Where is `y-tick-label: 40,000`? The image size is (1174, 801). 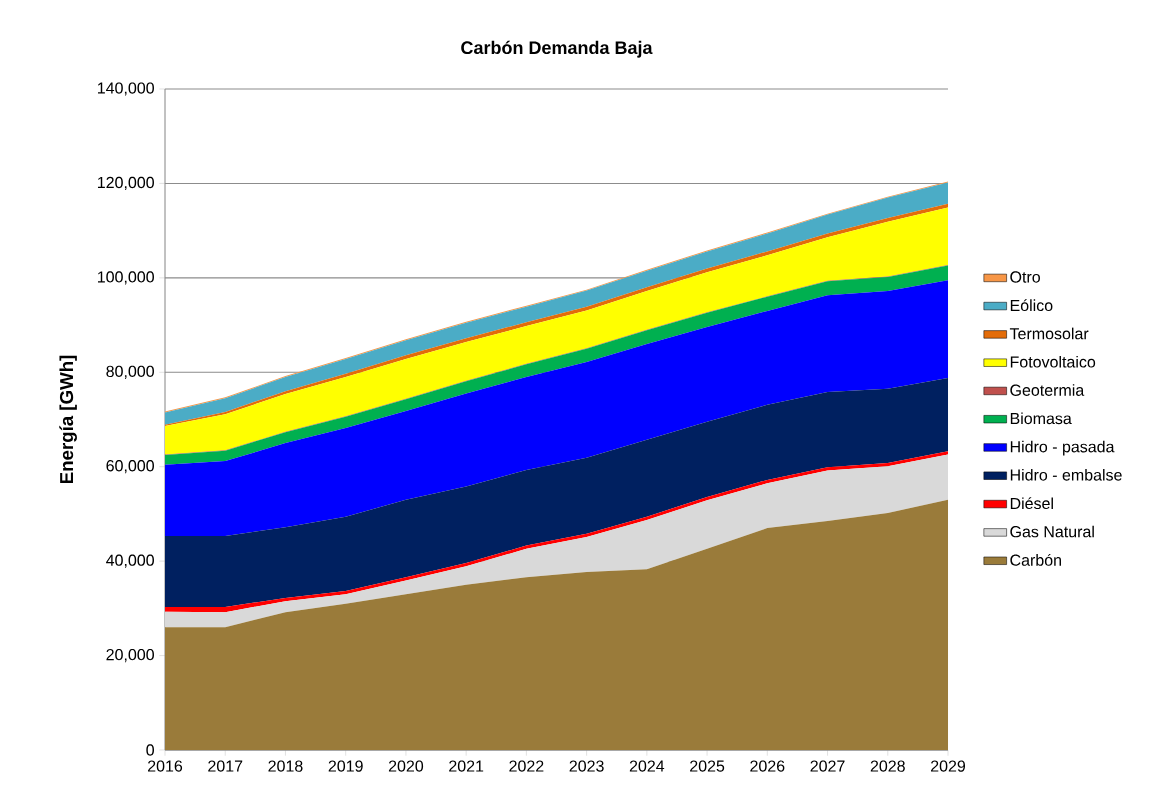 y-tick-label: 40,000 is located at coordinates (130, 561).